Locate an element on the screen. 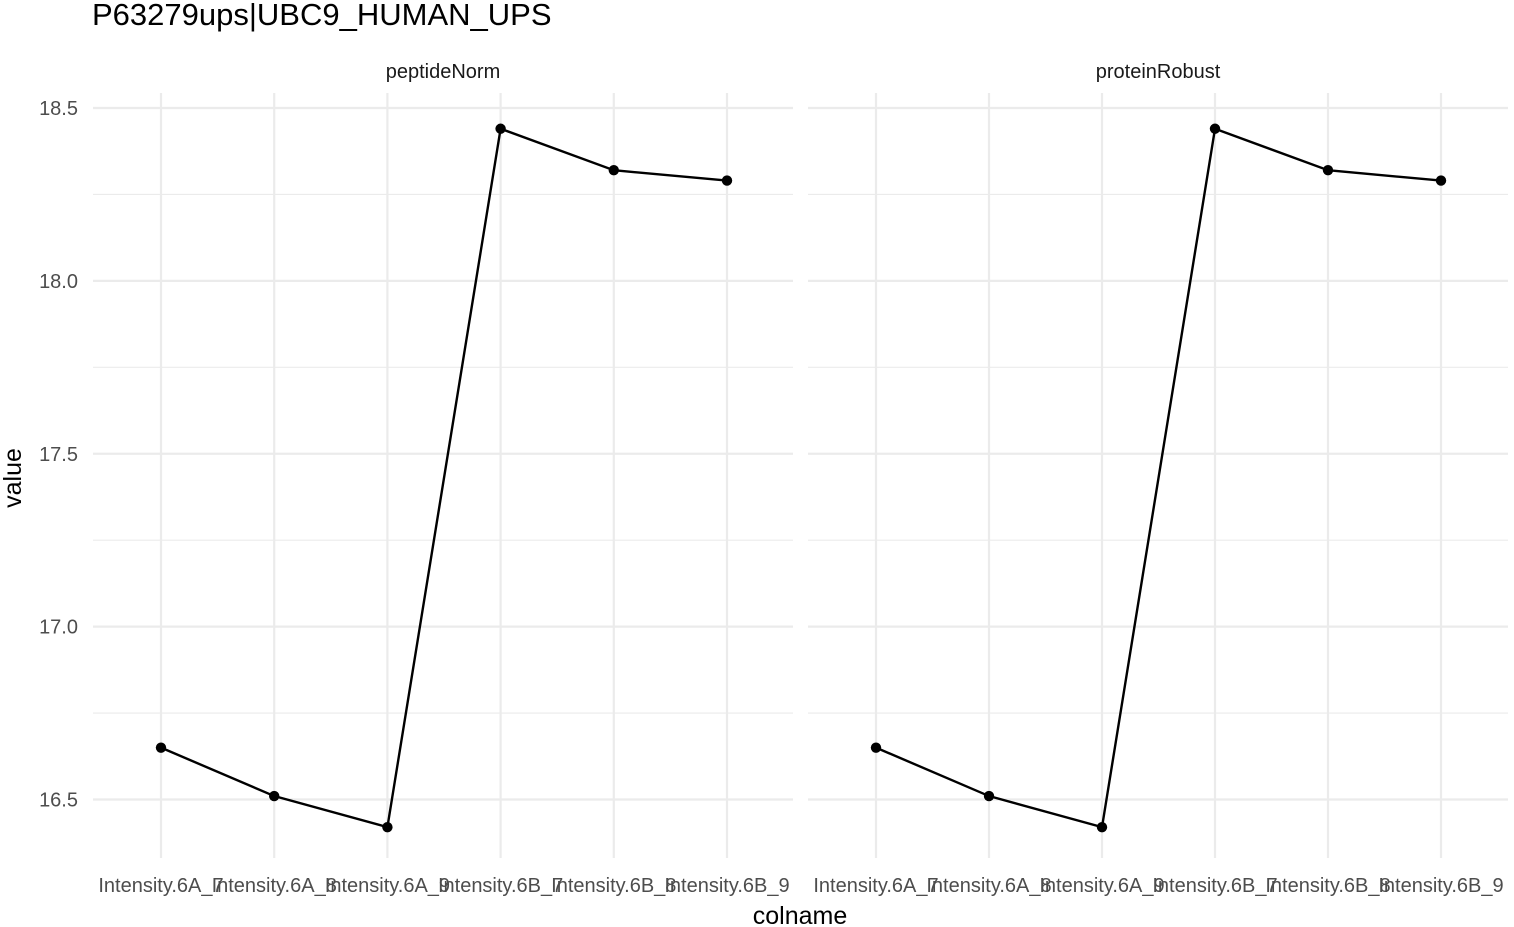 This screenshot has height=927, width=1514. facet-strip-label: proteinRobust is located at coordinates (1158, 72).